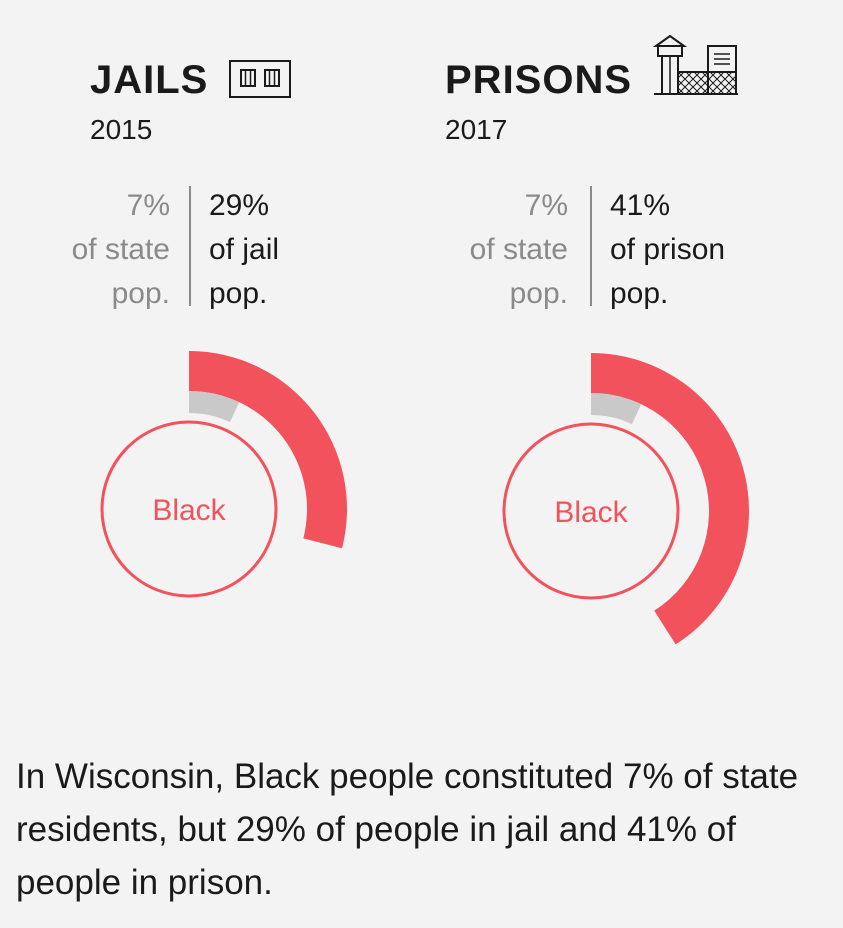 This screenshot has height=928, width=843. I want to click on panel-year: 2017, so click(476, 129).